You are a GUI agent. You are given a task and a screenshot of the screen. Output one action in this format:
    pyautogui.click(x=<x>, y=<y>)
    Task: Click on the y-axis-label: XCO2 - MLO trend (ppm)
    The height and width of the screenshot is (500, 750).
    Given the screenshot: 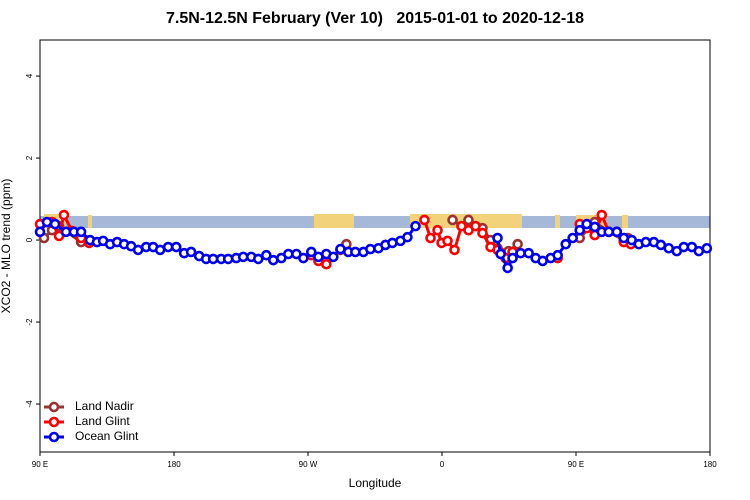 What is the action you would take?
    pyautogui.click(x=6, y=246)
    